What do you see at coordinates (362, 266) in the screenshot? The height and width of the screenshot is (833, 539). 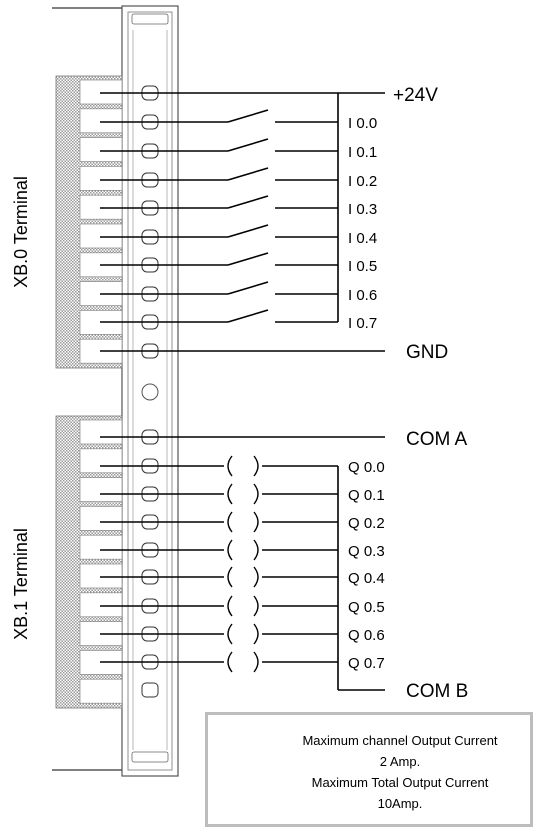 I see `input-label: I 0.5` at bounding box center [362, 266].